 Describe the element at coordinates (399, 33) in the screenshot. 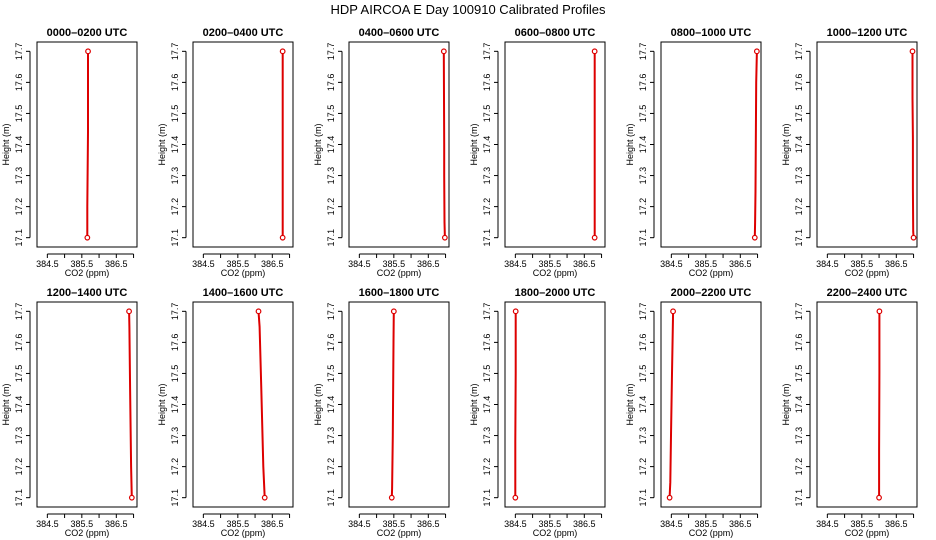

I see `panel-title: 0400–0600 UTC` at that location.